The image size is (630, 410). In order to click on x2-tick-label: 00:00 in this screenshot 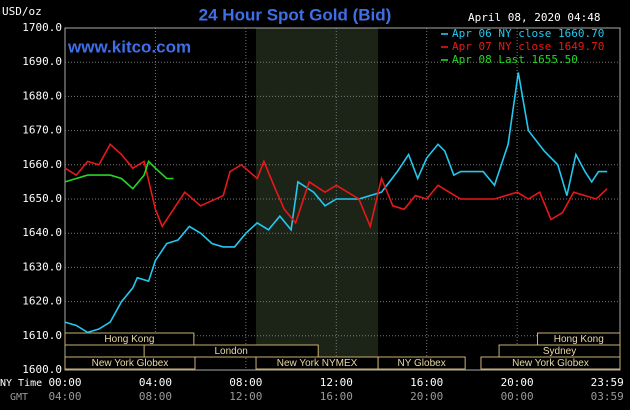, I will do `click(517, 396)`.